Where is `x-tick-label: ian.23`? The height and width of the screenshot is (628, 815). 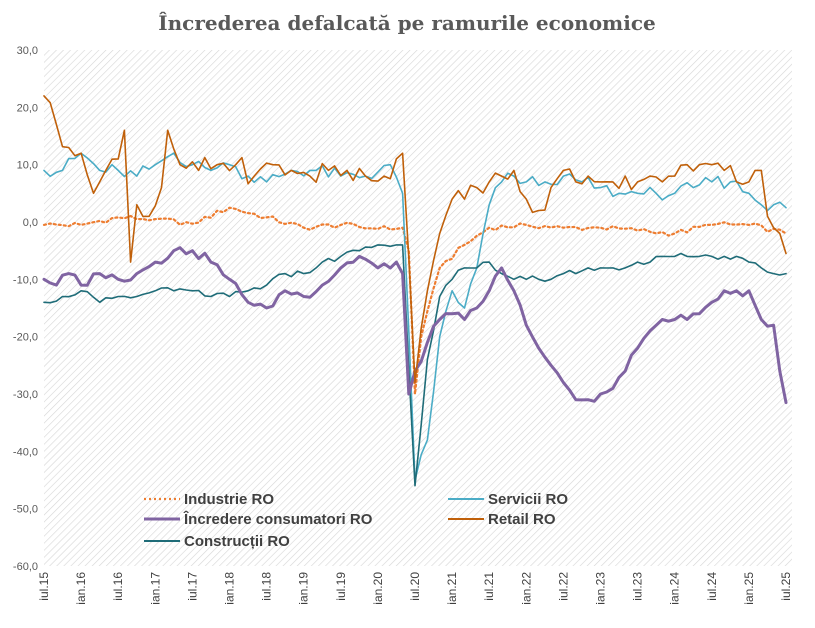 x-tick-label: ian.23 is located at coordinates (601, 588).